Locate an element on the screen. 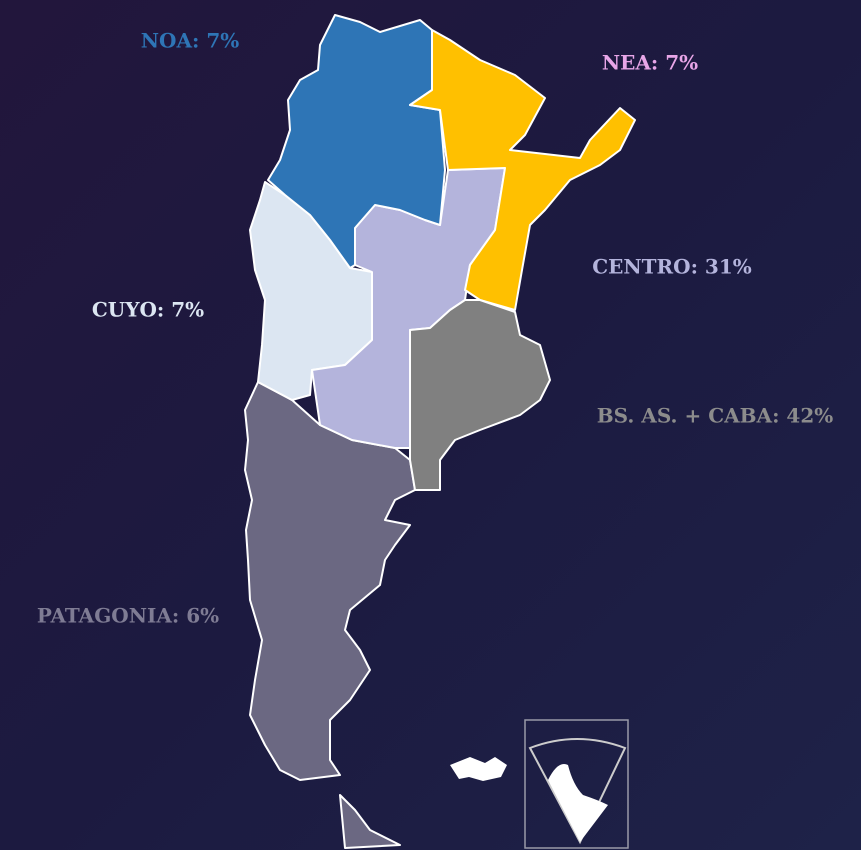  inset-box is located at coordinates (576, 784).